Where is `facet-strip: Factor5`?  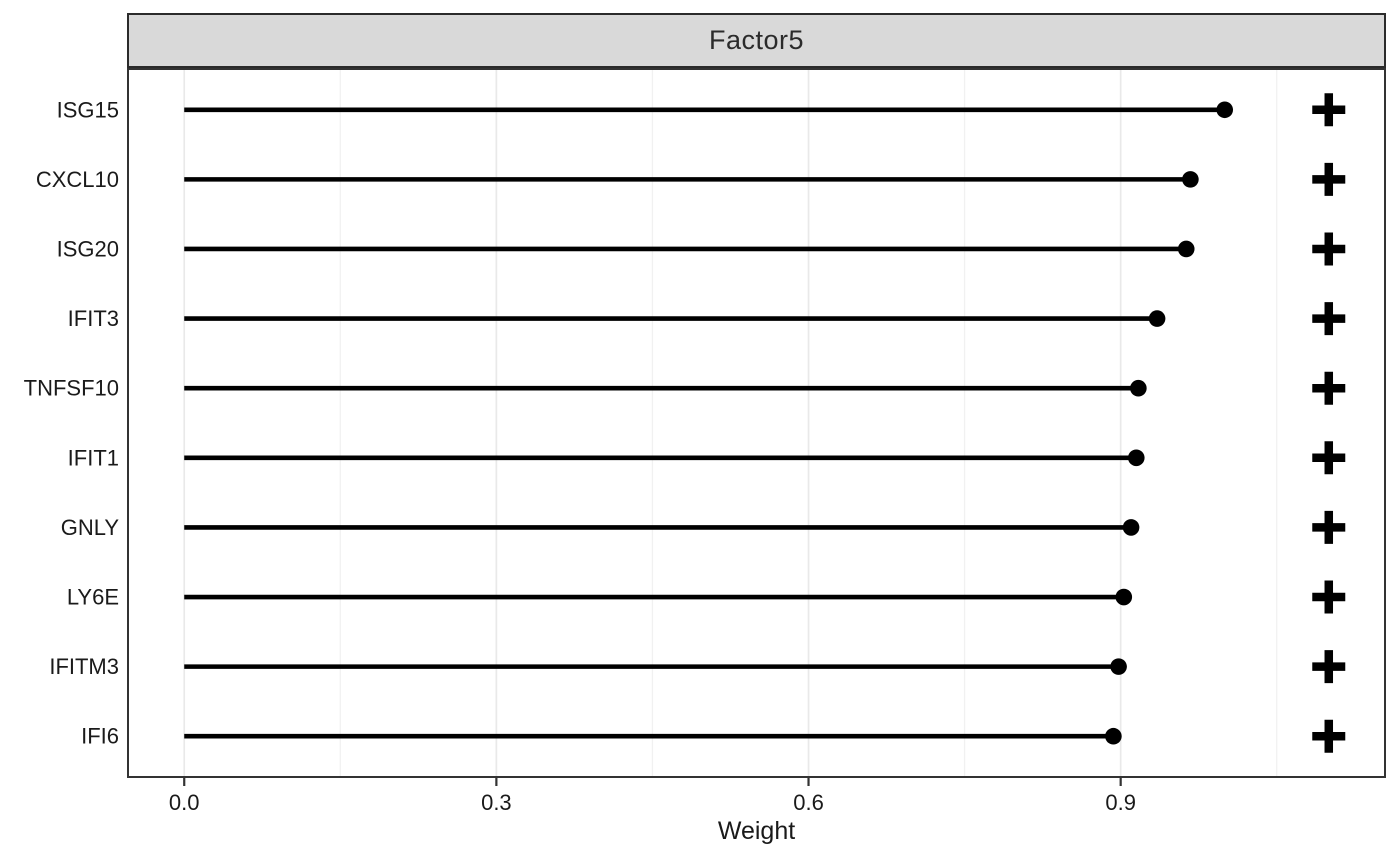
facet-strip: Factor5 is located at coordinates (756, 40).